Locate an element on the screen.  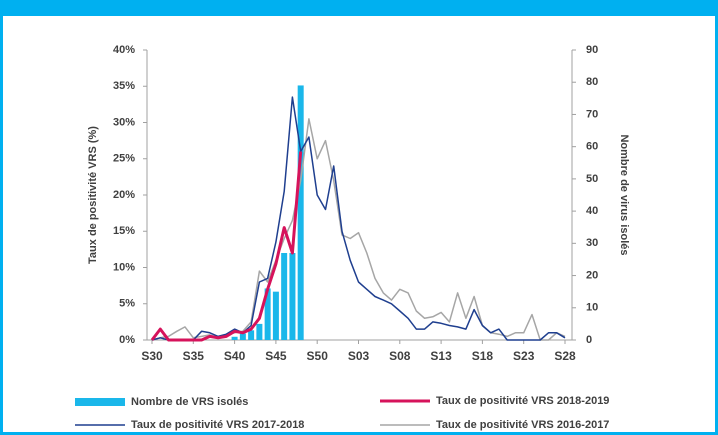
x-tick-label: S45 is located at coordinates (276, 356).